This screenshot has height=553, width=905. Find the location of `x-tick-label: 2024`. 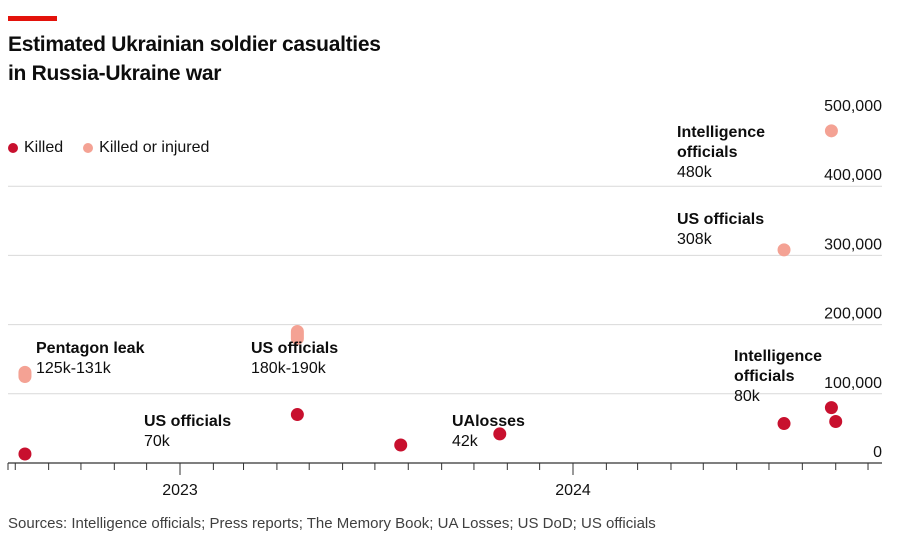

x-tick-label: 2024 is located at coordinates (573, 490).